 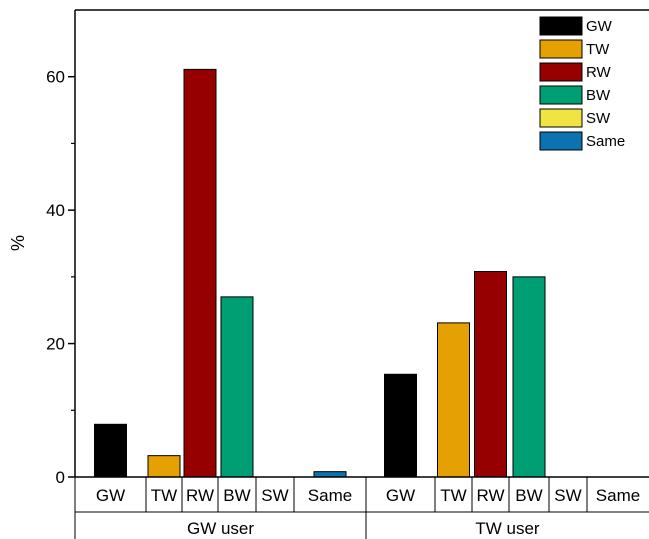 I want to click on y-tick-label: 40, so click(x=55, y=210).